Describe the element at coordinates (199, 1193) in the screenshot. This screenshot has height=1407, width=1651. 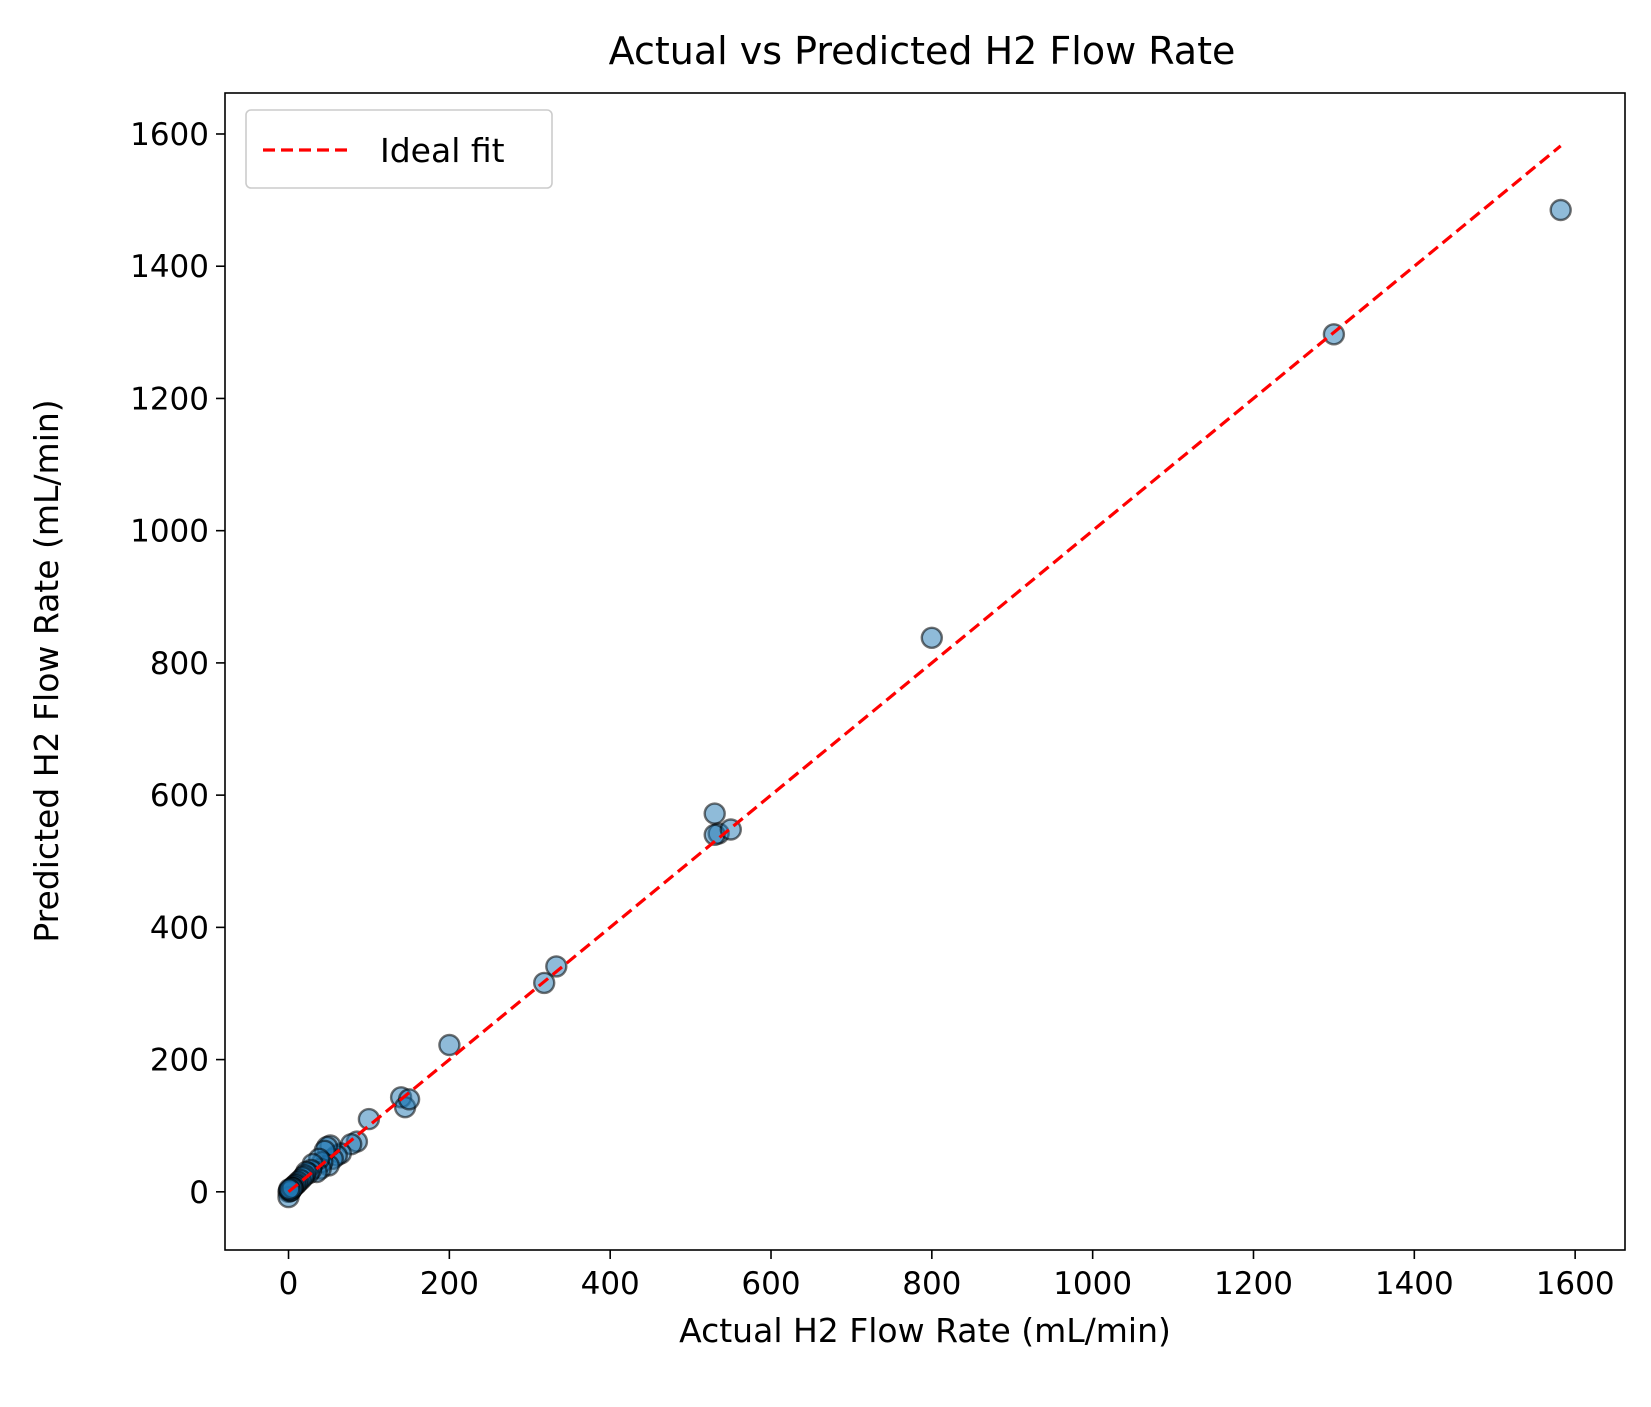
I see `y-tick-label: 0` at that location.